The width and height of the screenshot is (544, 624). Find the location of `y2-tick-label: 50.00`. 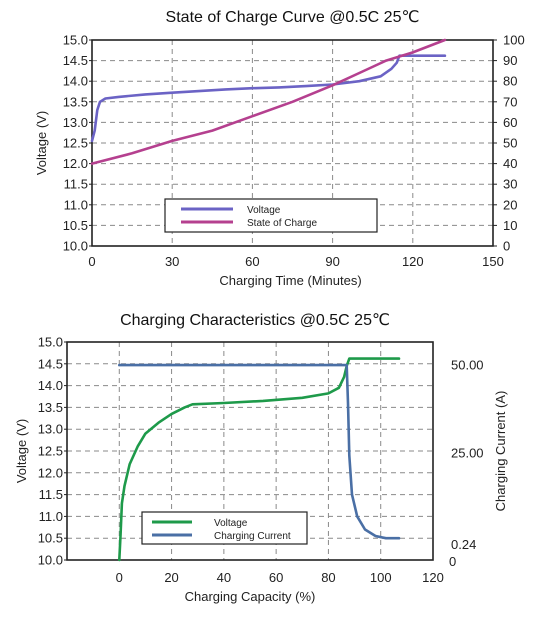

y2-tick-label: 50.00 is located at coordinates (467, 365).